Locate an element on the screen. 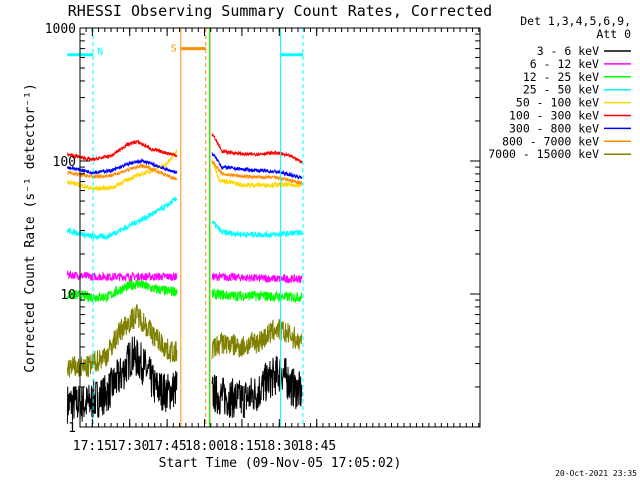 The image size is (640, 480). legend-label-0: 3 - 6 keV is located at coordinates (568, 51).